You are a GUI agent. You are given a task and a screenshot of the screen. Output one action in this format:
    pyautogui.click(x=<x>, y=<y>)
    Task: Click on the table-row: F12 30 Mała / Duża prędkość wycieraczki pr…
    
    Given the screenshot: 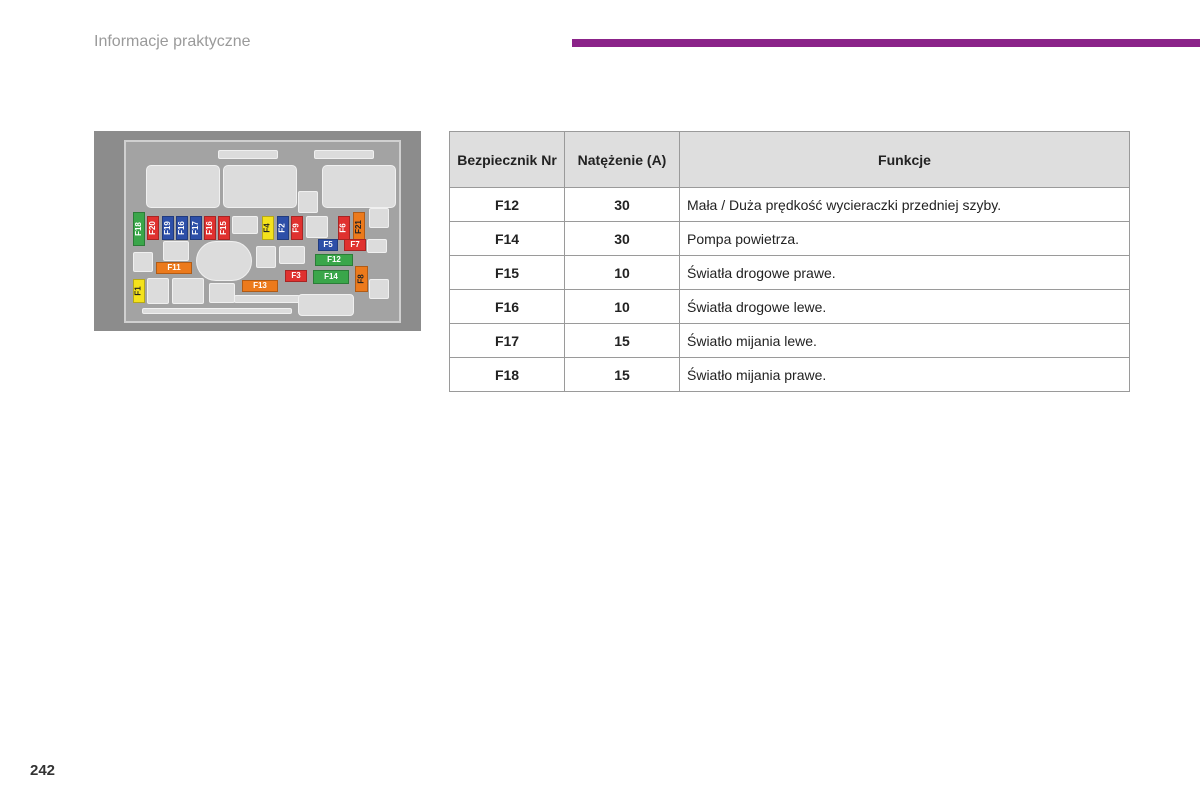 What is the action you would take?
    pyautogui.click(x=789, y=204)
    